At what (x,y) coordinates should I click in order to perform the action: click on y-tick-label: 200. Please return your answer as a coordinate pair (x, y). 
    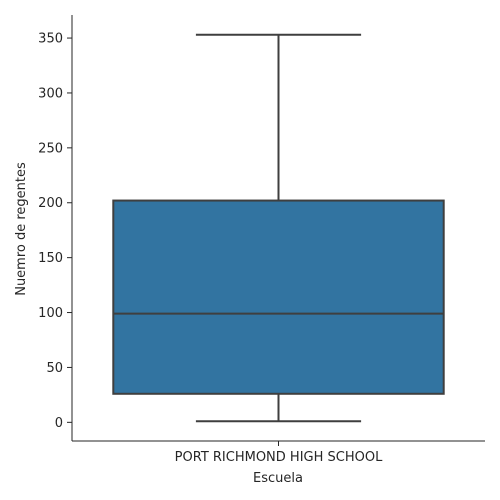
    Looking at the image, I should click on (50, 203).